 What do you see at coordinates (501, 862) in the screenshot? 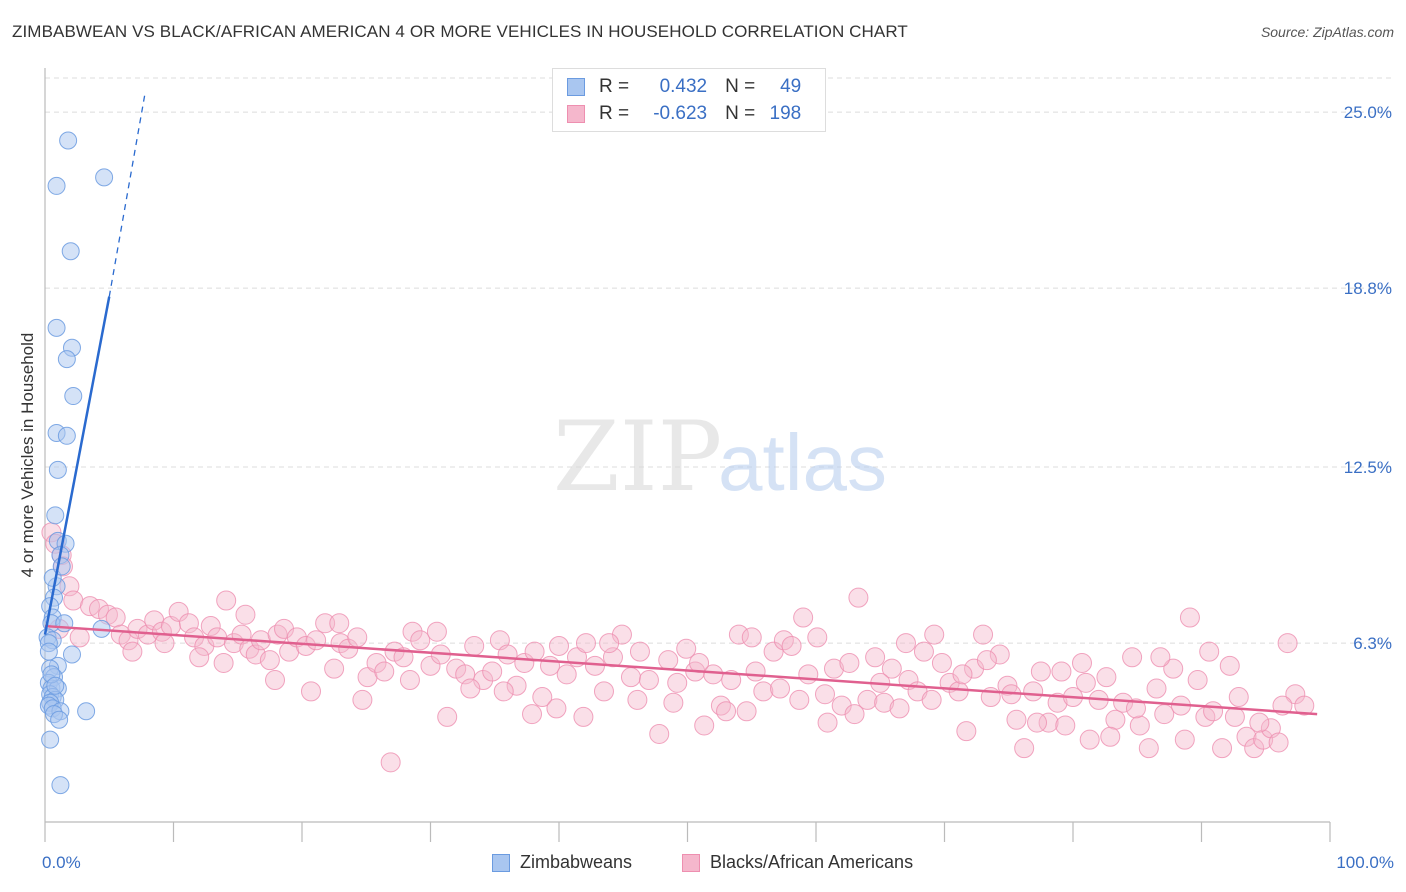
I see `zimbabweans-legend-swatch` at bounding box center [501, 862].